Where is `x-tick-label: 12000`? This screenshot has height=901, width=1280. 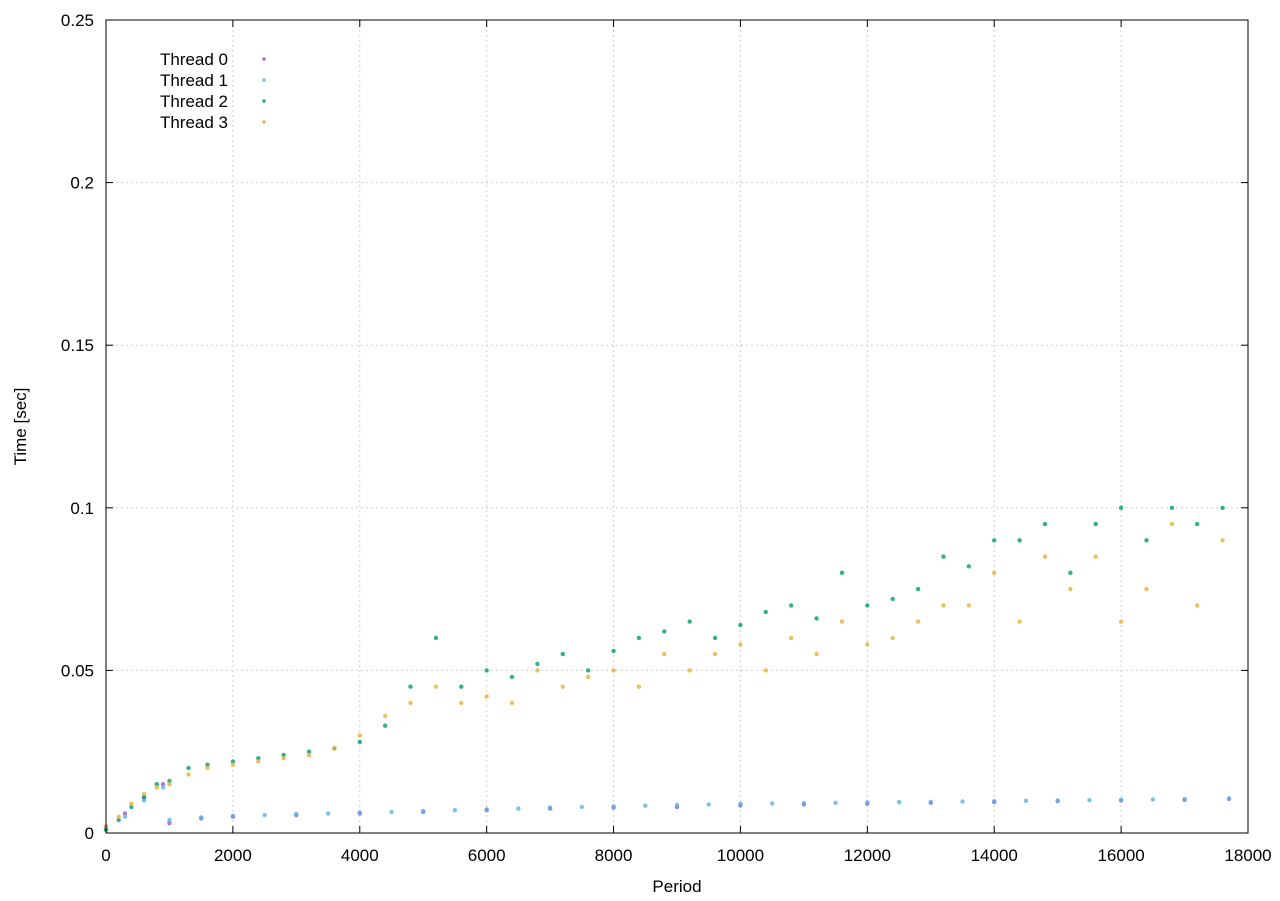 x-tick-label: 12000 is located at coordinates (867, 855).